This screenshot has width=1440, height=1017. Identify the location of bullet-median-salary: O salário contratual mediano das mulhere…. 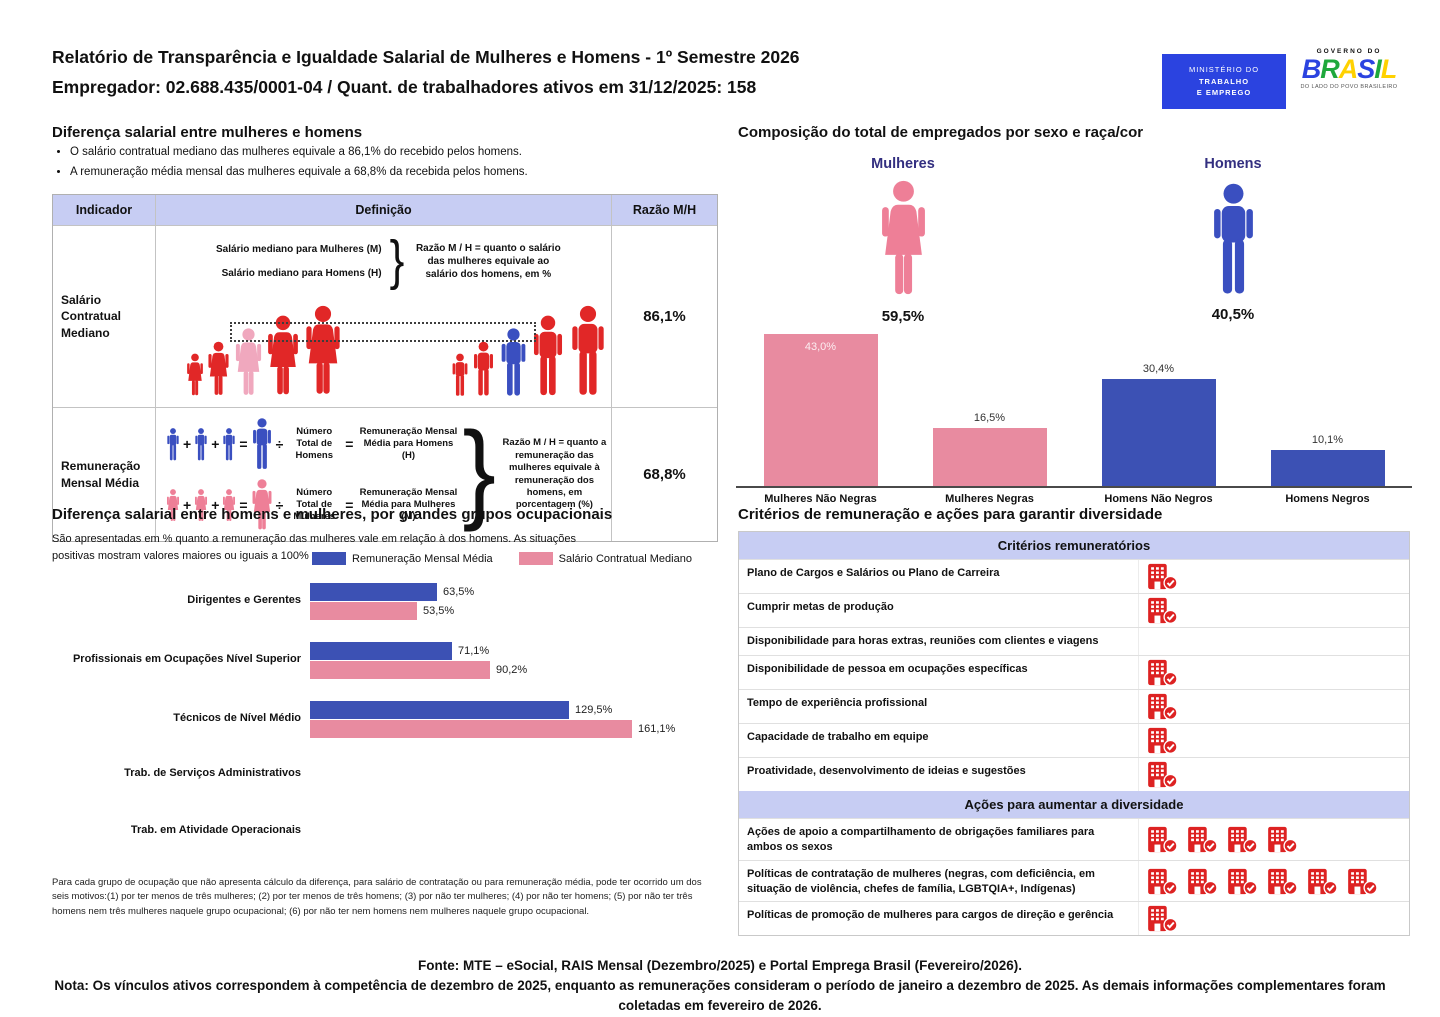
(373, 152).